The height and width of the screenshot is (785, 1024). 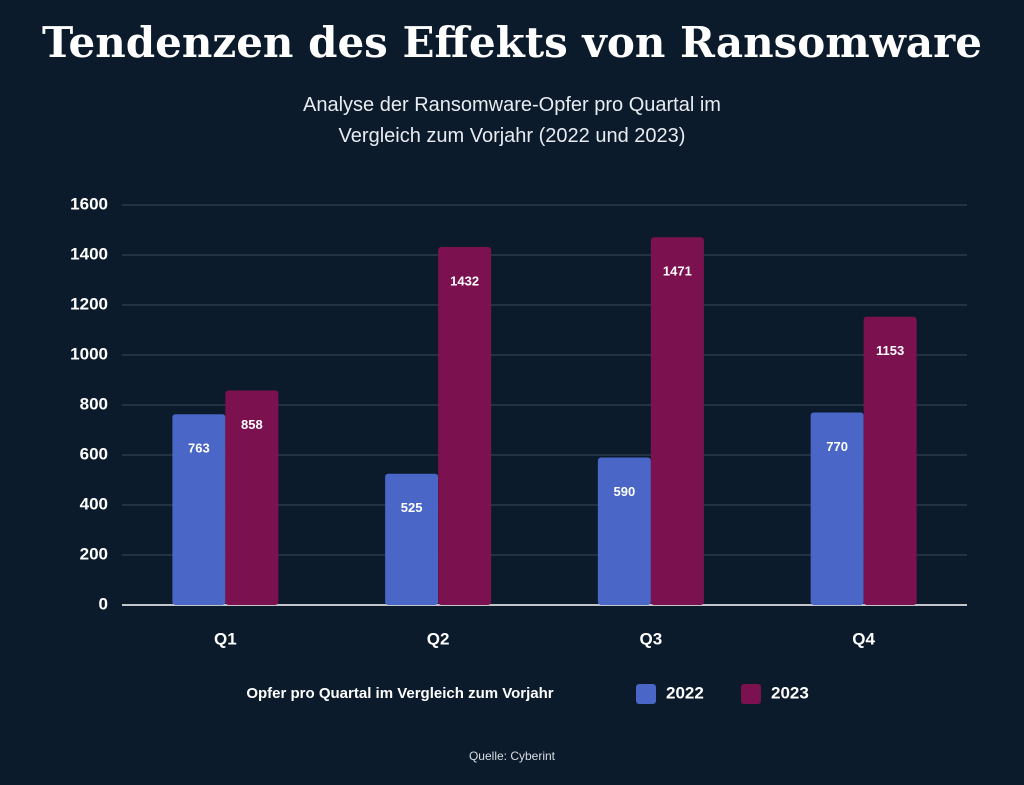 What do you see at coordinates (685, 692) in the screenshot?
I see `legend-label: 2022` at bounding box center [685, 692].